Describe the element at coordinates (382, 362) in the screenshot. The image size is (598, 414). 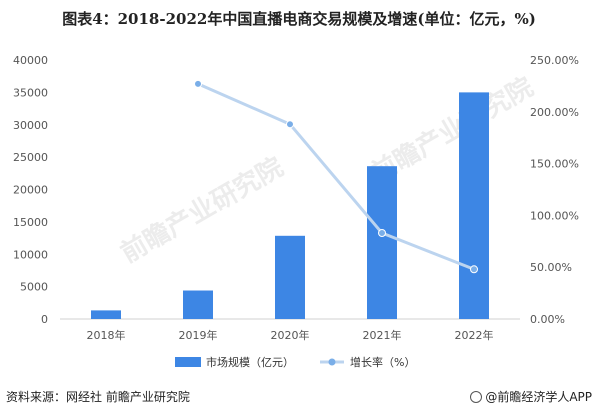
I see `legend-label-line: 增长率（%）` at that location.